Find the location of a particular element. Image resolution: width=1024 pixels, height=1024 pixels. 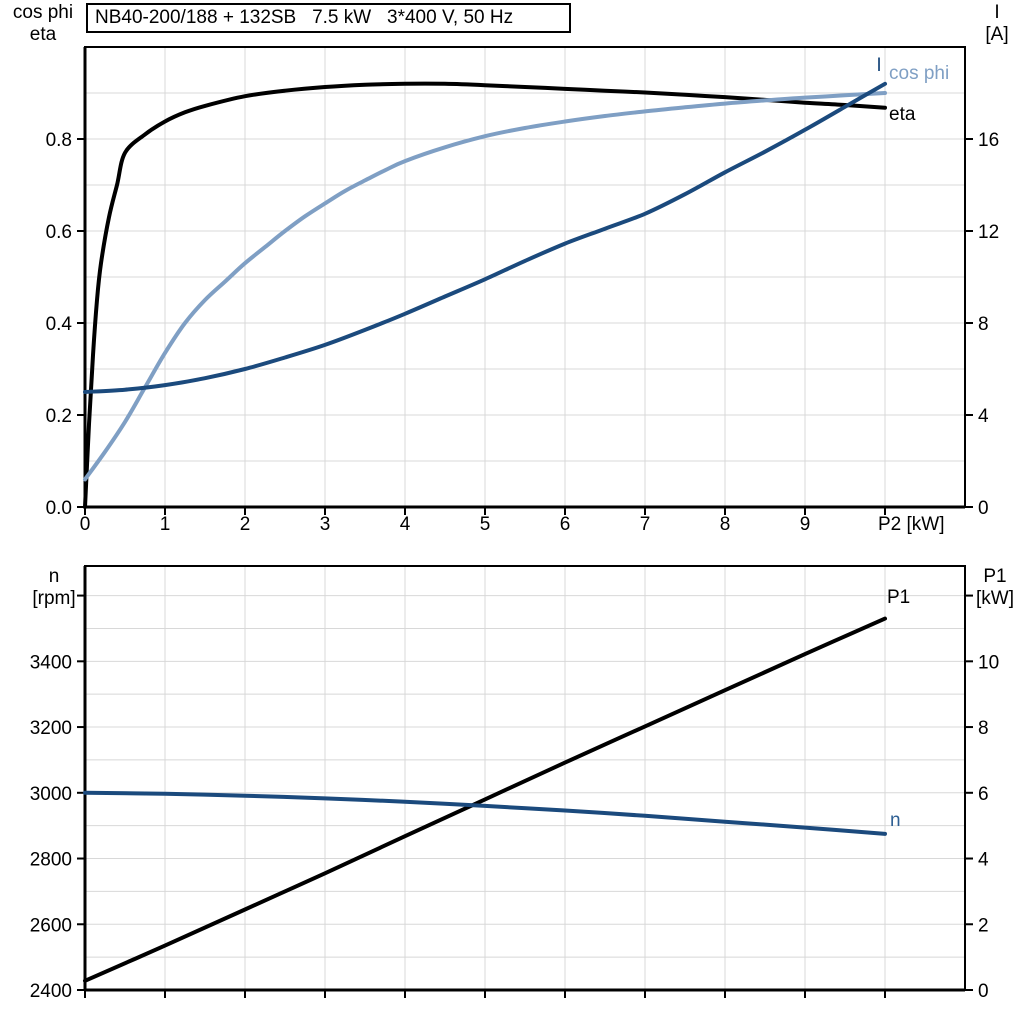

y-left-tick-label: 3000 is located at coordinates (51, 794).